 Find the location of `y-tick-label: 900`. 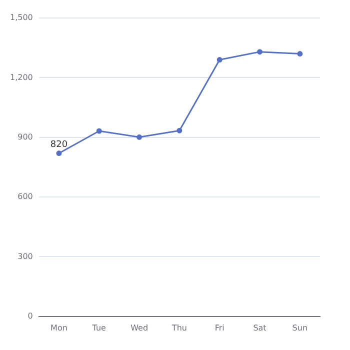

y-tick-label: 900 is located at coordinates (25, 137).